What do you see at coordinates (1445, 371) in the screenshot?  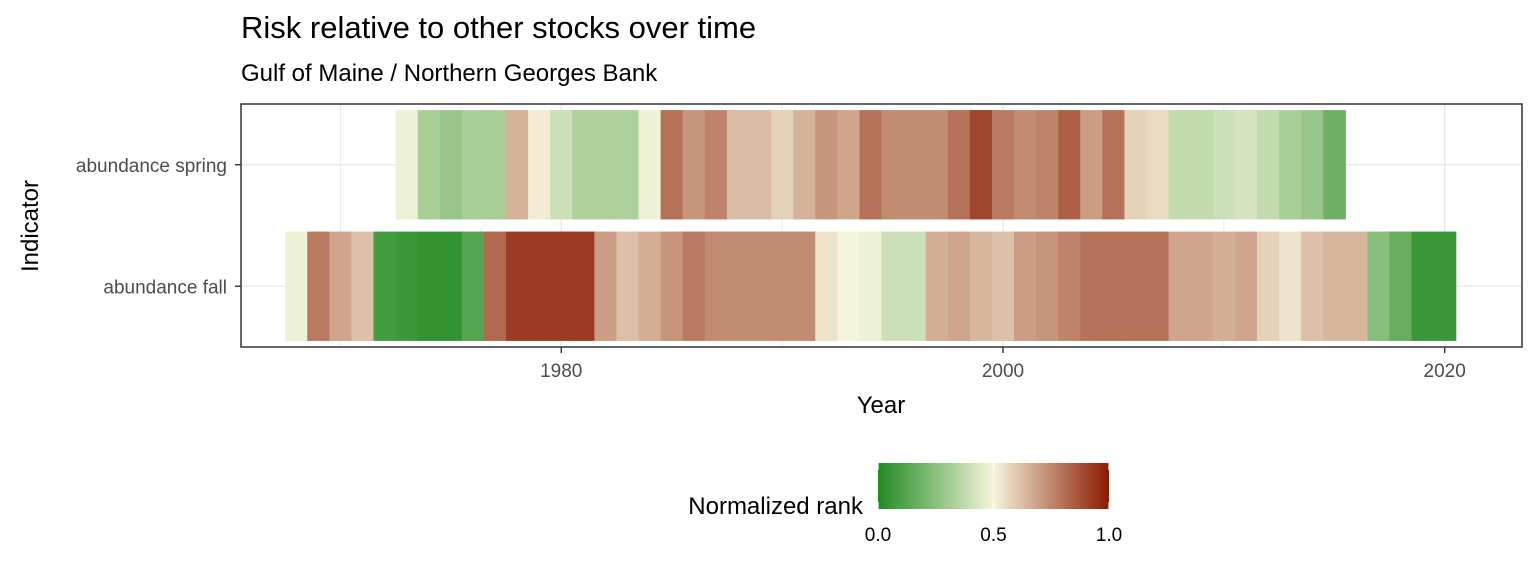 I see `x-tick-label: 2020` at bounding box center [1445, 371].